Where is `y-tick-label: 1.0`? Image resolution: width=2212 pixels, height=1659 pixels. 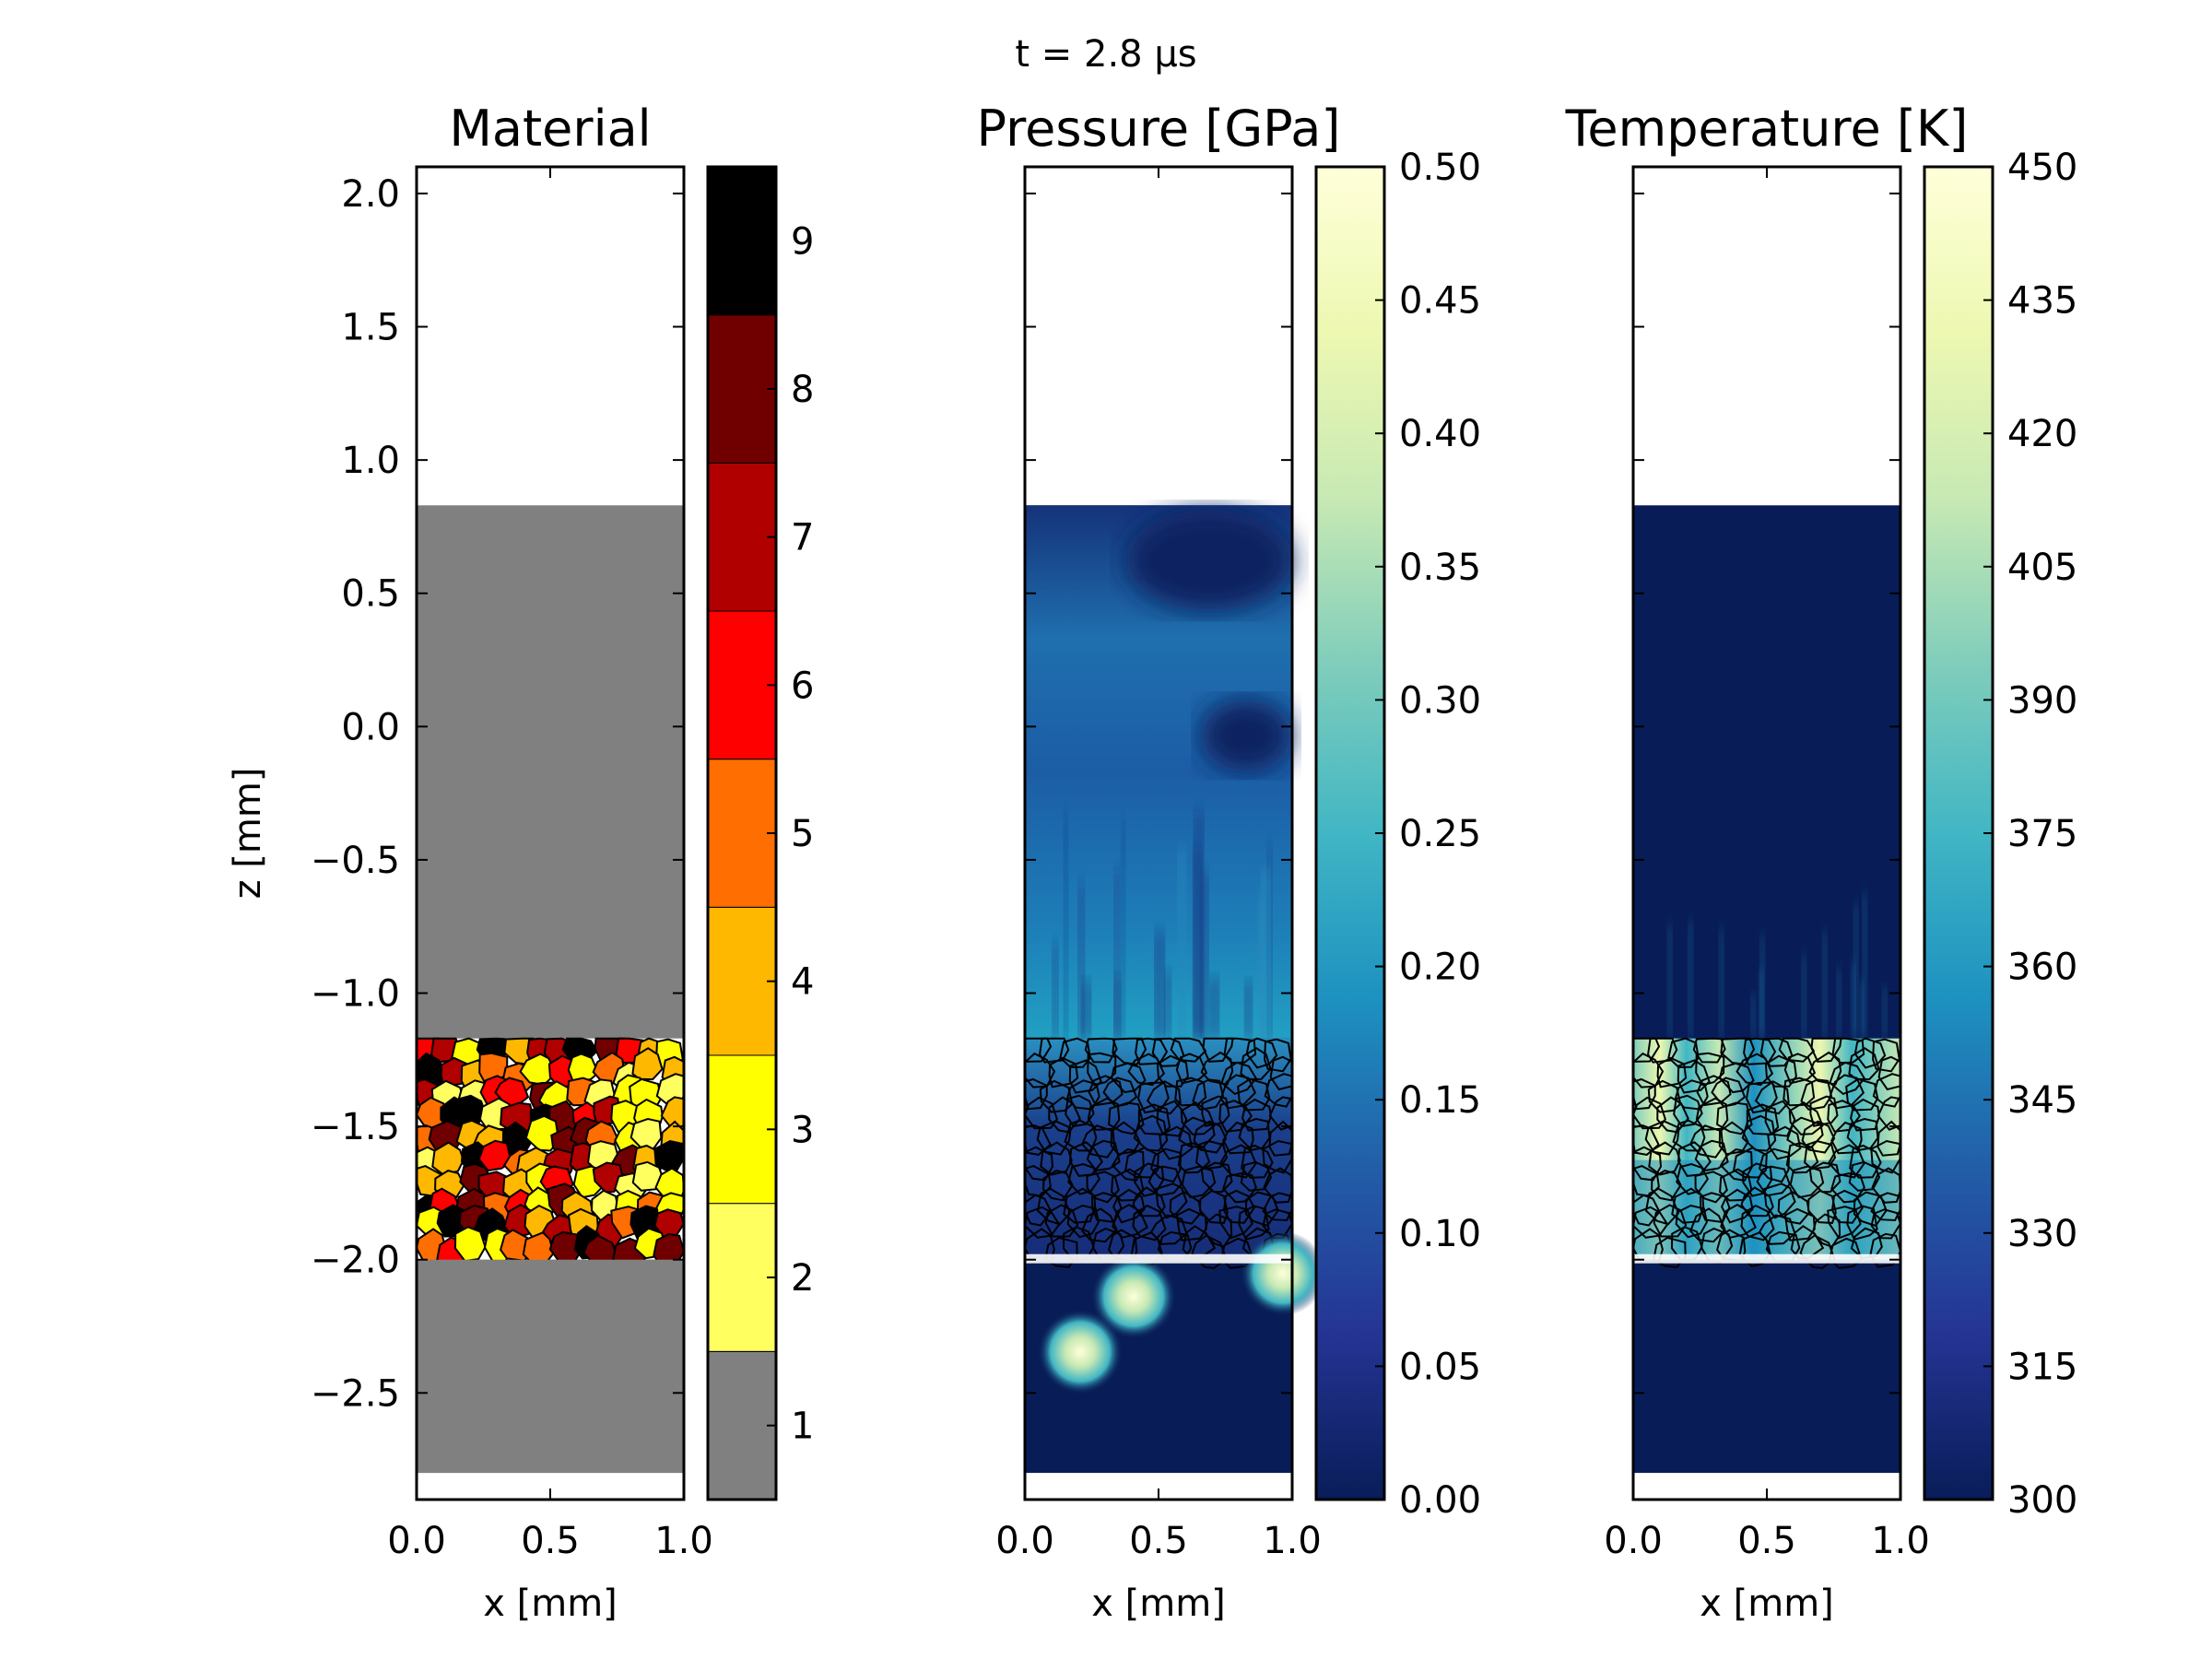 y-tick-label: 1.0 is located at coordinates (370, 461).